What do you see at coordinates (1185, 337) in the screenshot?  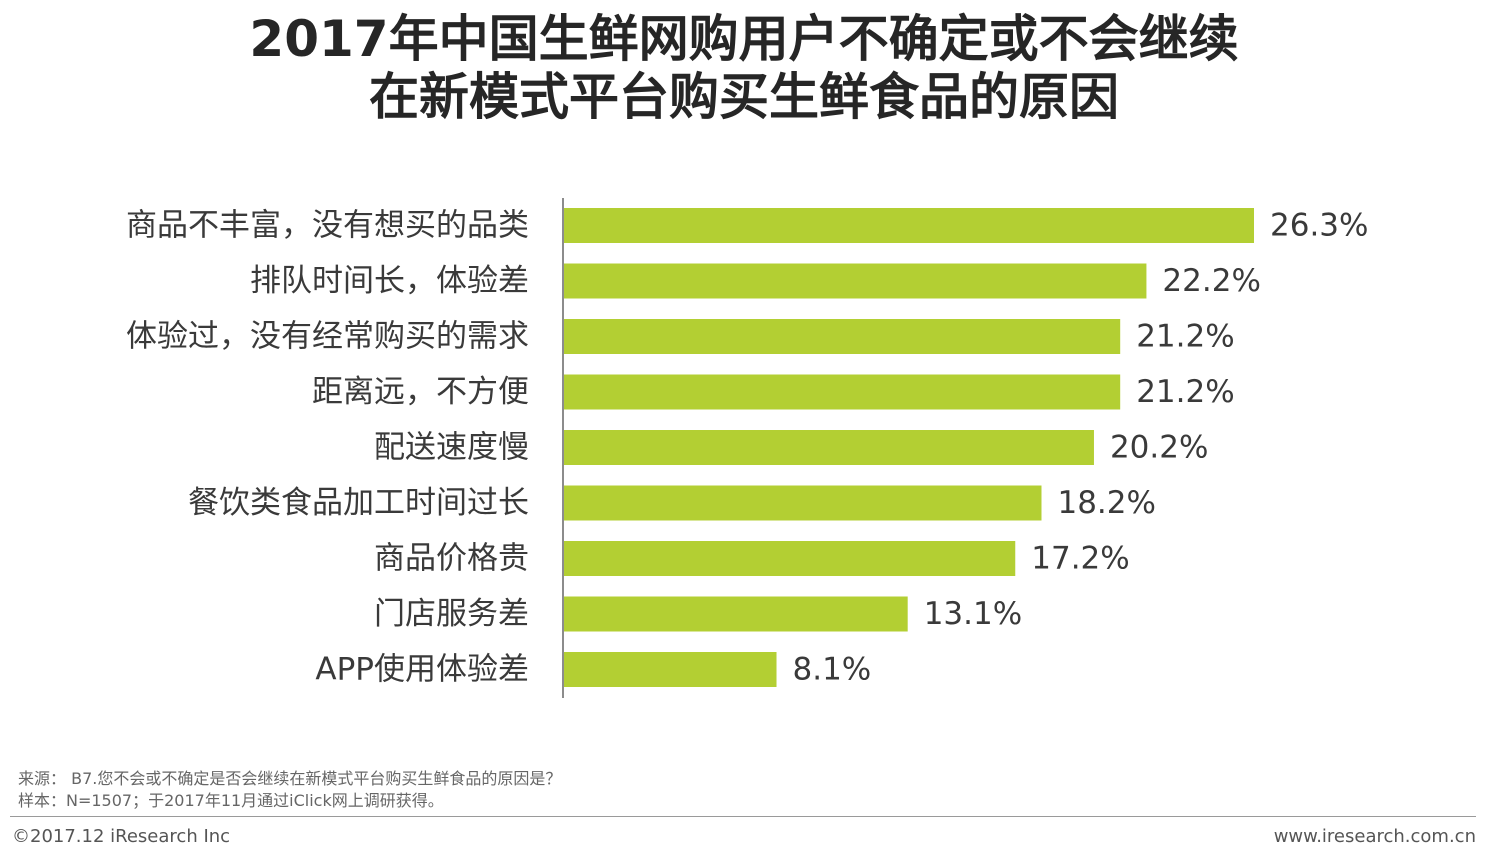 I see `value-label-3: 21.2%` at bounding box center [1185, 337].